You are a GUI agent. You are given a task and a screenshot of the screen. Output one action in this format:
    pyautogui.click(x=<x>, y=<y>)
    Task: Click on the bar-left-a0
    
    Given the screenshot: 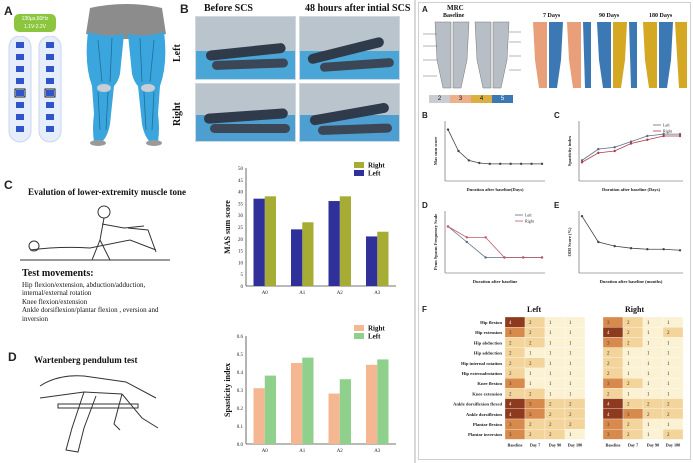 What is the action you would take?
    pyautogui.click(x=259, y=242)
    